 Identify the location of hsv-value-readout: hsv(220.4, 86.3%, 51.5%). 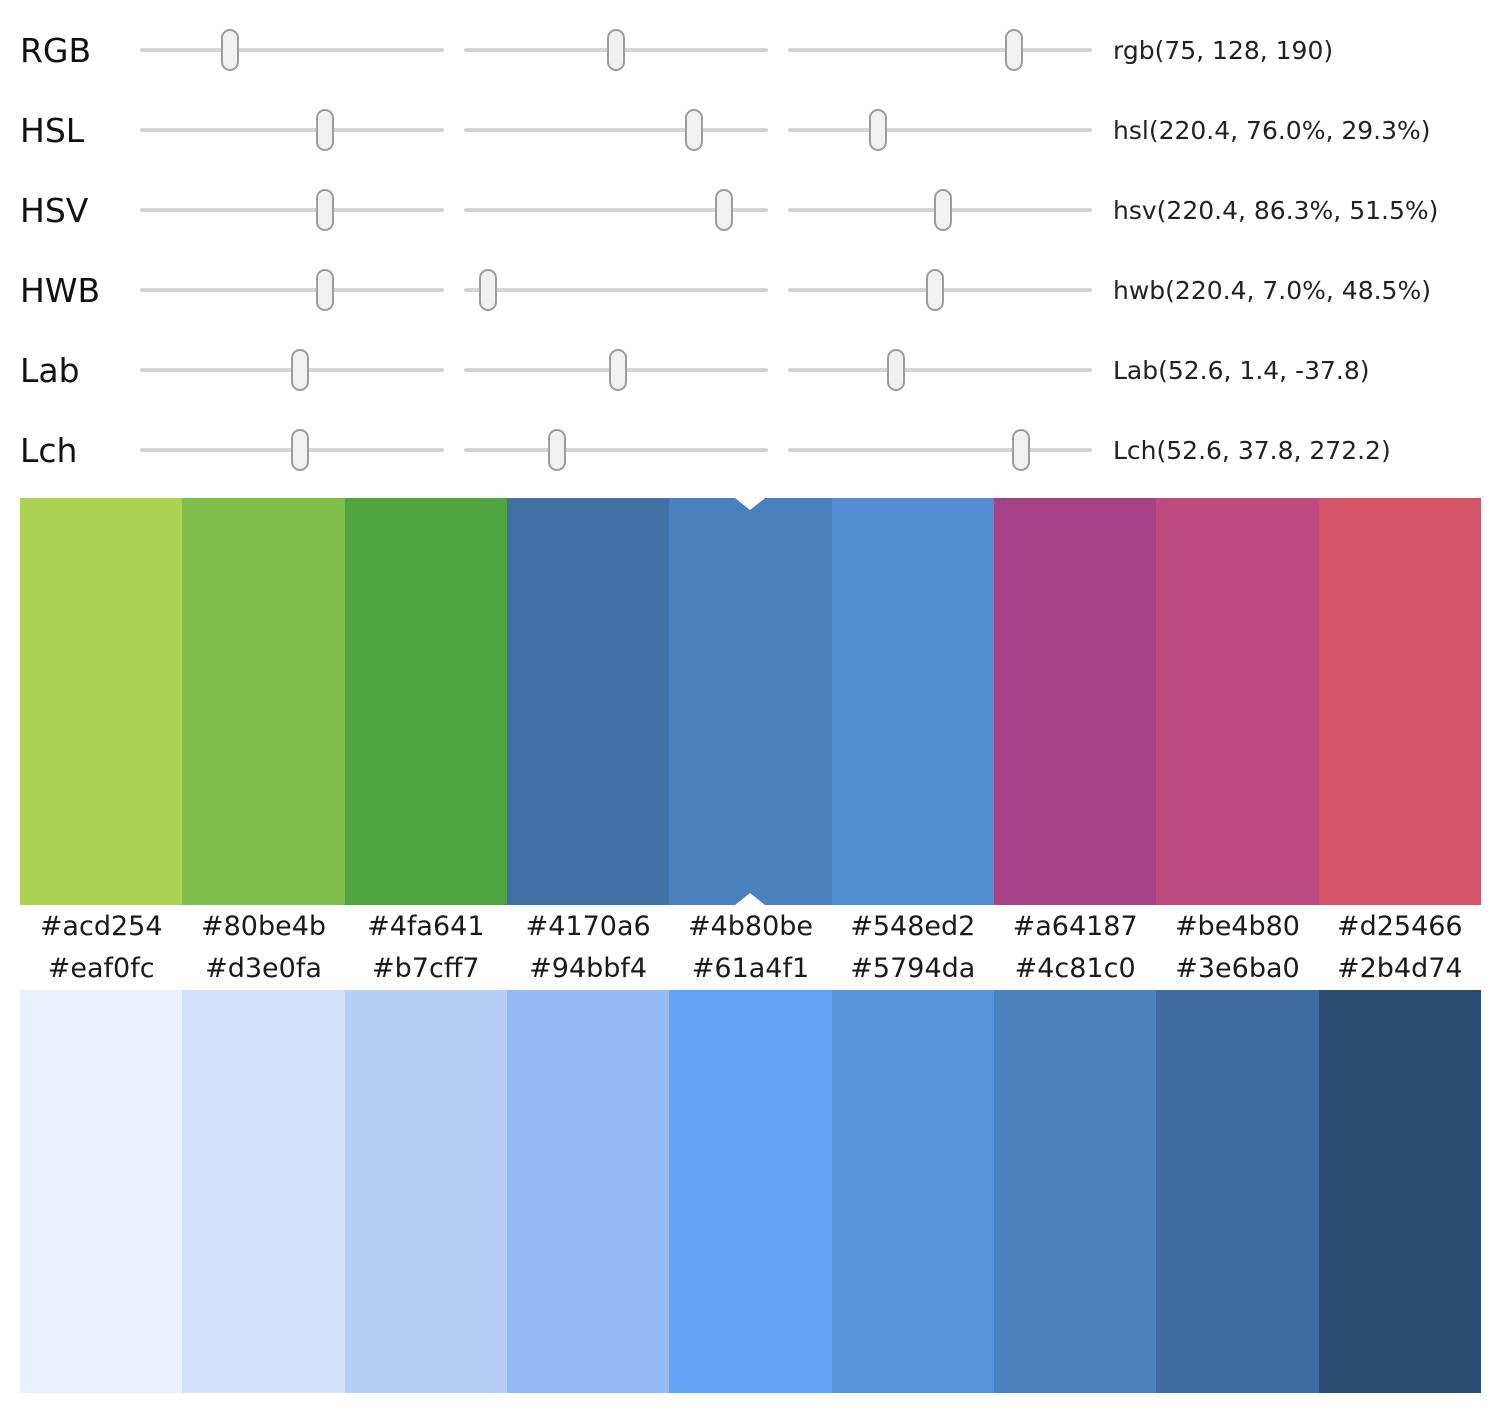
(1276, 210).